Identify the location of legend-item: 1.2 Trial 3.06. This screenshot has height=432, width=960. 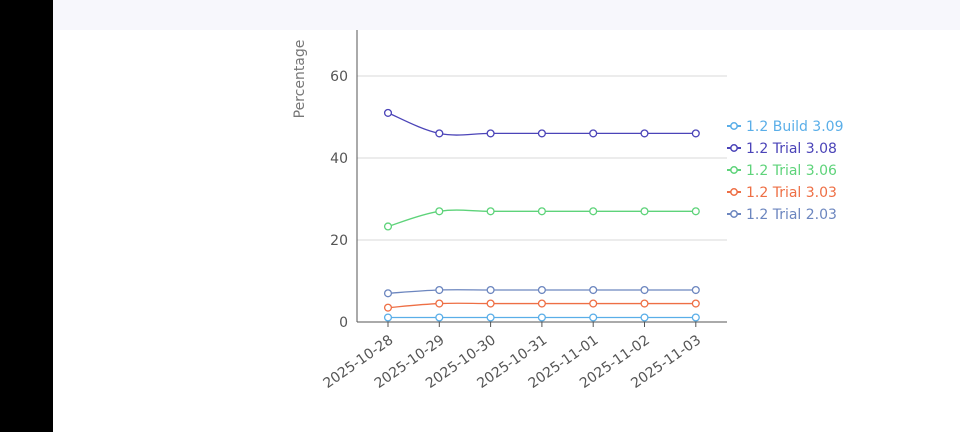
(782, 171).